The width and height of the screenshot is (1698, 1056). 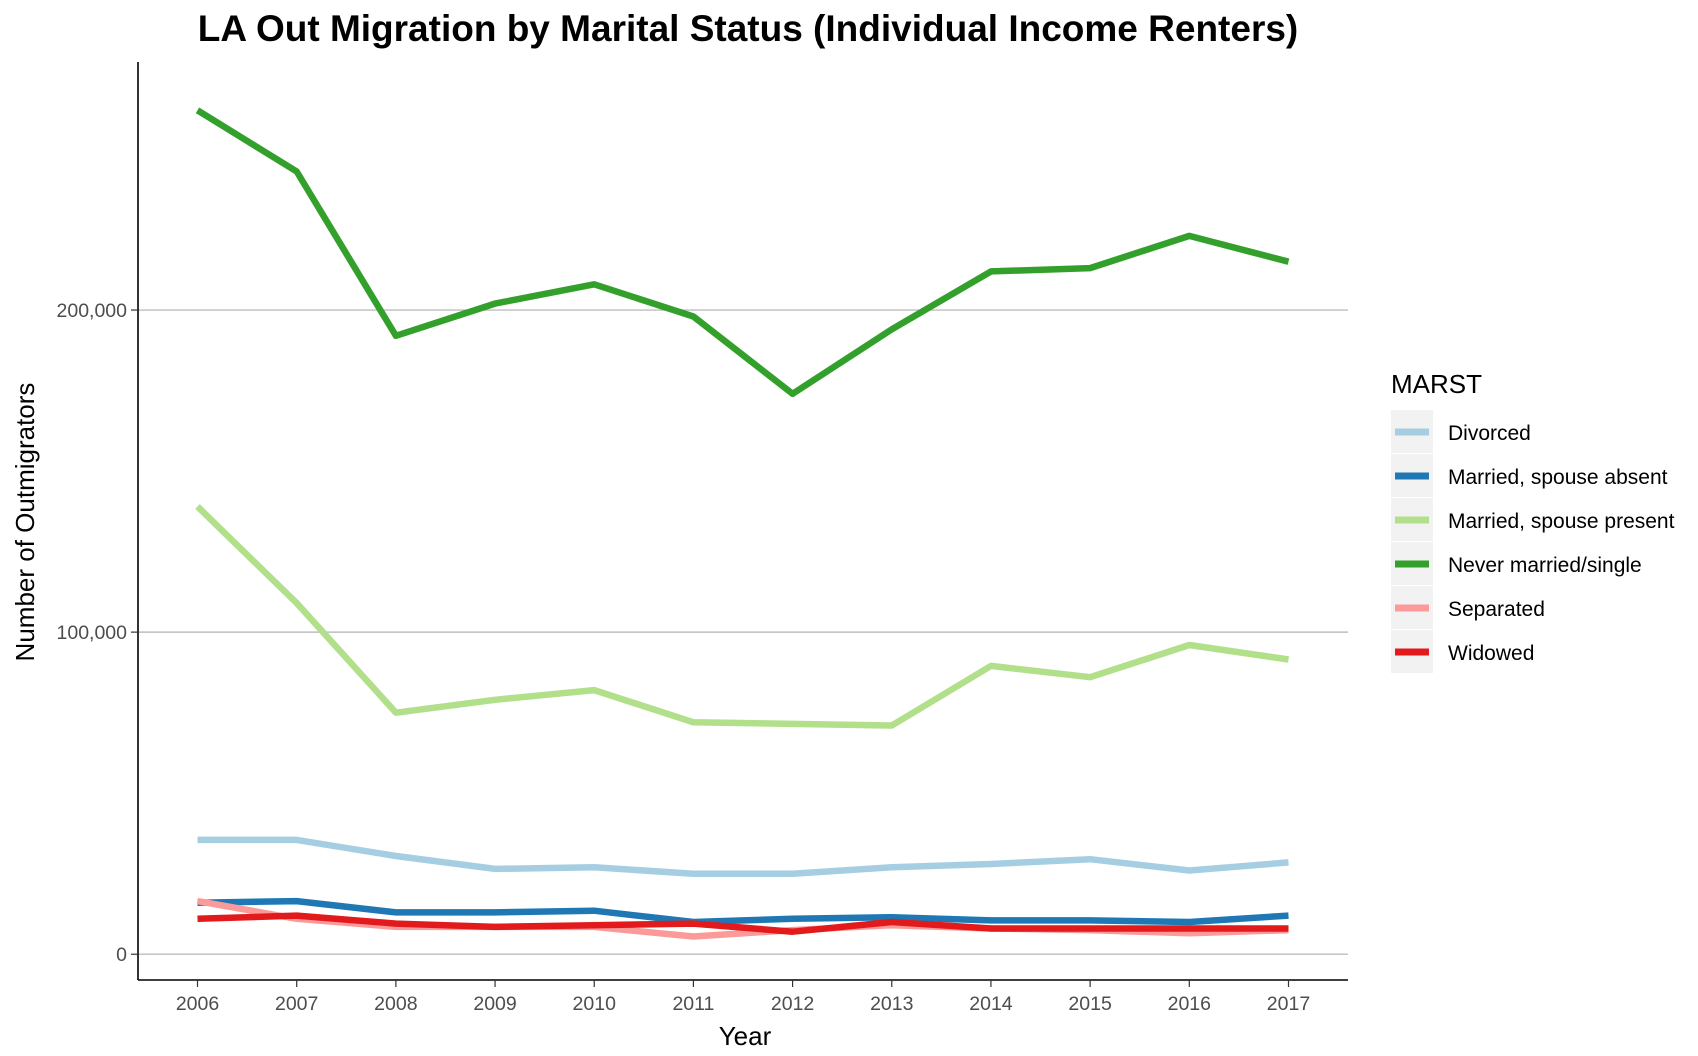 What do you see at coordinates (25, 522) in the screenshot?
I see `y-axis-title: Number of Outmigrators` at bounding box center [25, 522].